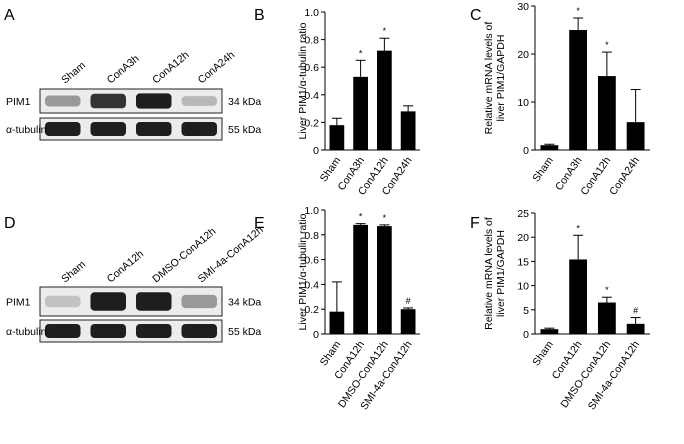 This screenshot has width=684, height=444. I want to click on panel-letter-a: A, so click(9, 15).